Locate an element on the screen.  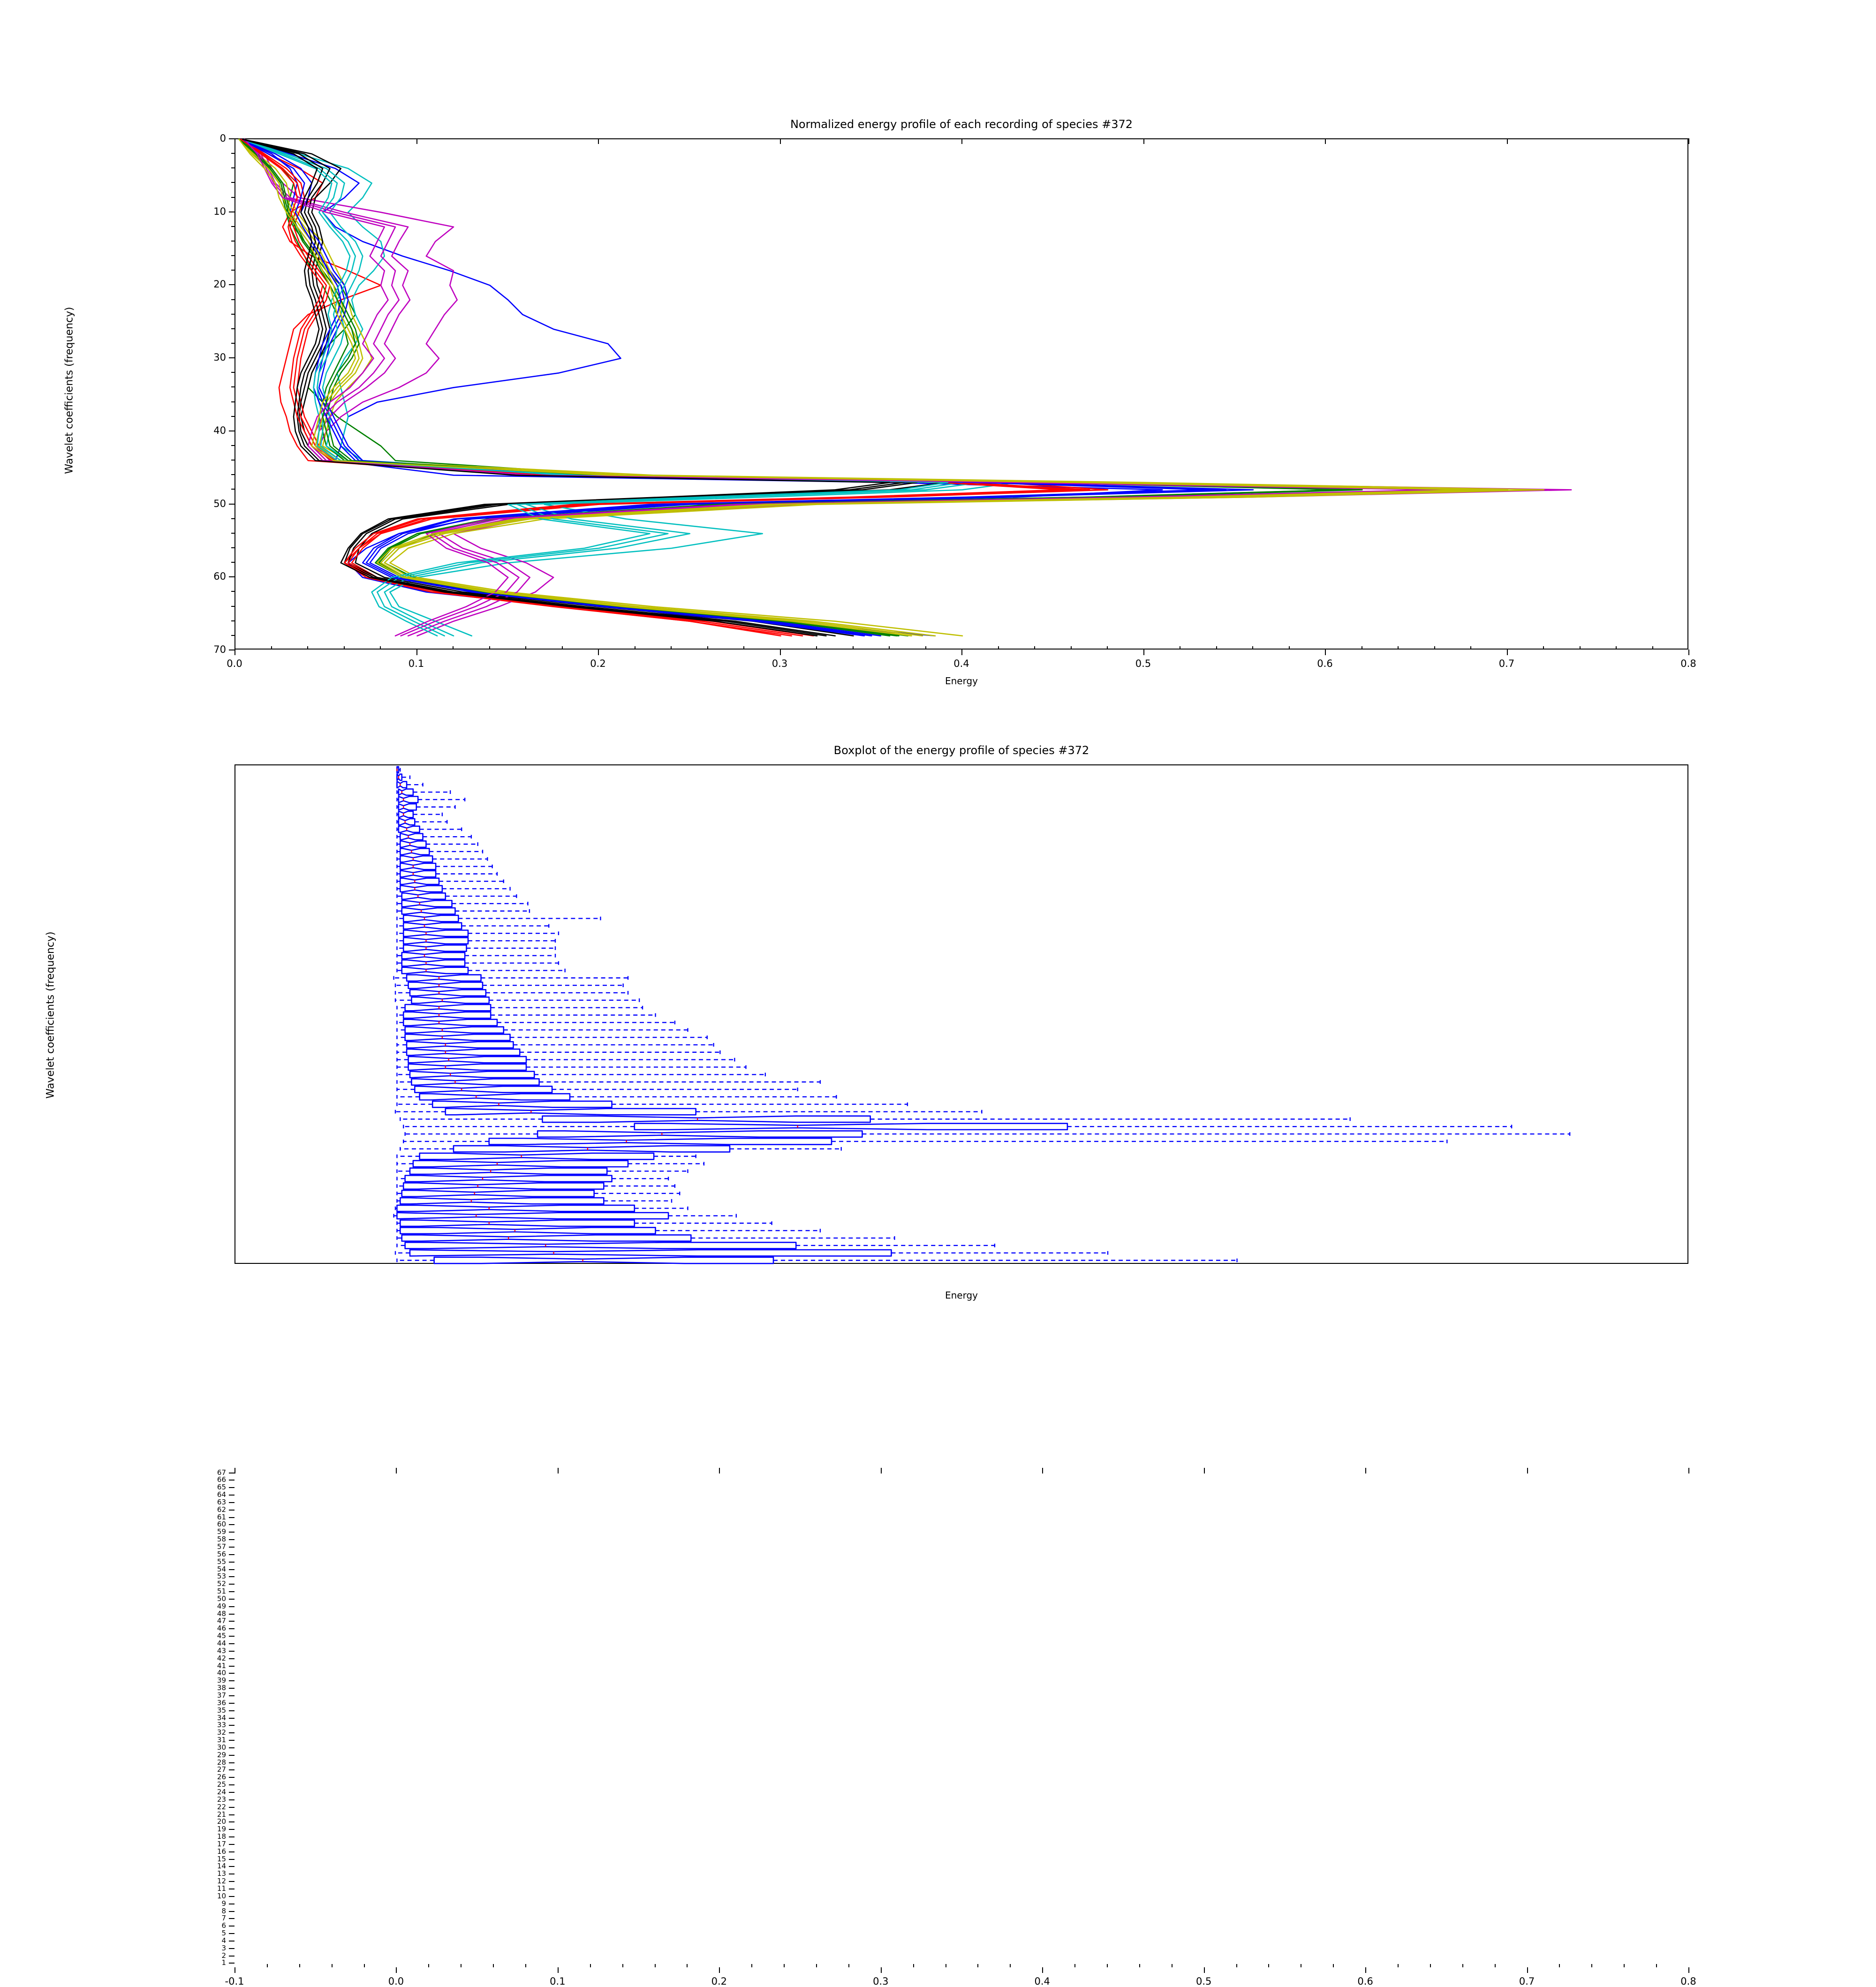
y-ticklabel: 70 is located at coordinates (219, 649).